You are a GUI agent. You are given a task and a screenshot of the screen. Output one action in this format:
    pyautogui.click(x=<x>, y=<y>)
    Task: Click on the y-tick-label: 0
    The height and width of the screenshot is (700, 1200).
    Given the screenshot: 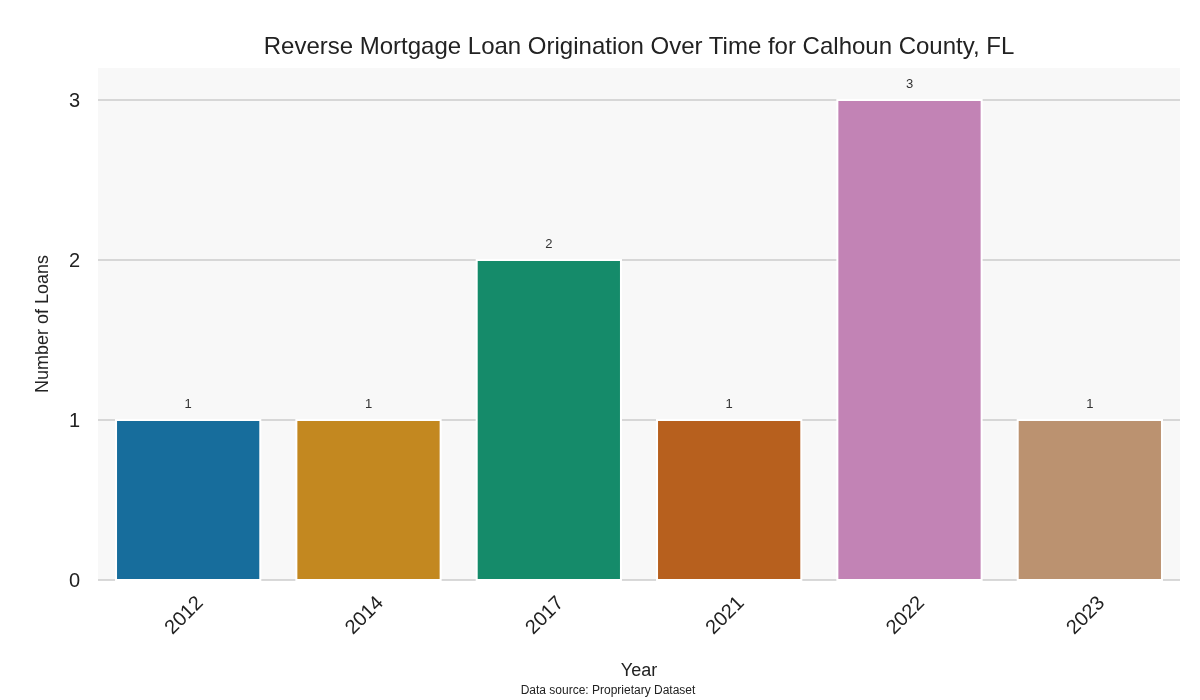 What is the action you would take?
    pyautogui.click(x=74, y=580)
    